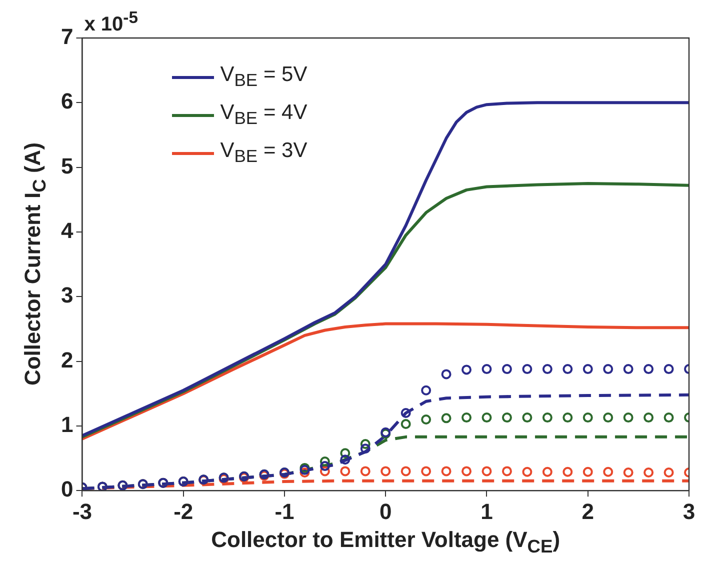 The image size is (709, 577). I want to click on x-tick-label: 1, so click(486, 511).